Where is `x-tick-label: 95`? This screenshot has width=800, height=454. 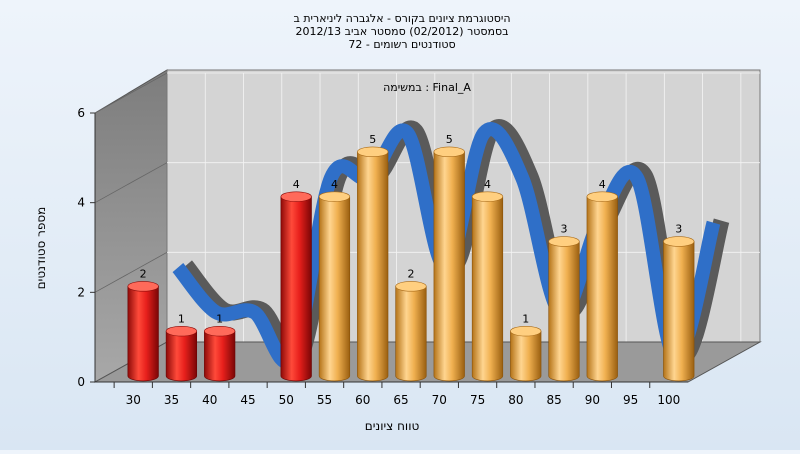 x-tick-label: 95 is located at coordinates (630, 400).